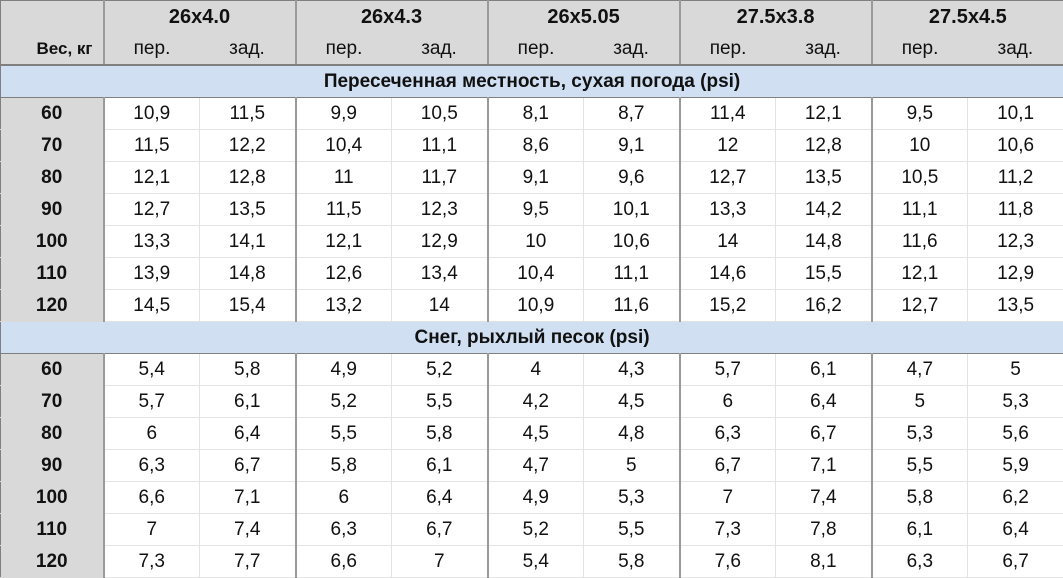  I want to click on front-pressure-cell: 11,5, so click(152, 146).